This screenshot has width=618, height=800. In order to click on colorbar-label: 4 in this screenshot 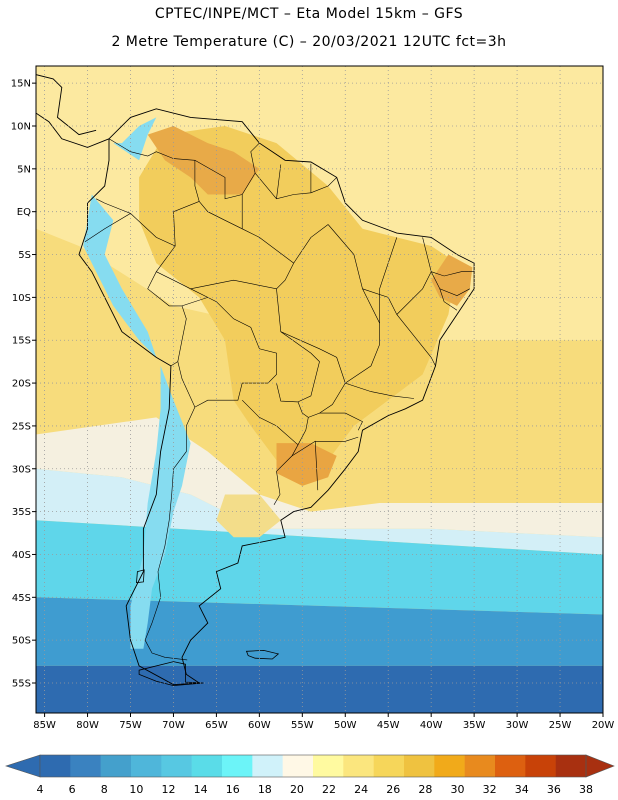, I will do `click(40, 789)`.